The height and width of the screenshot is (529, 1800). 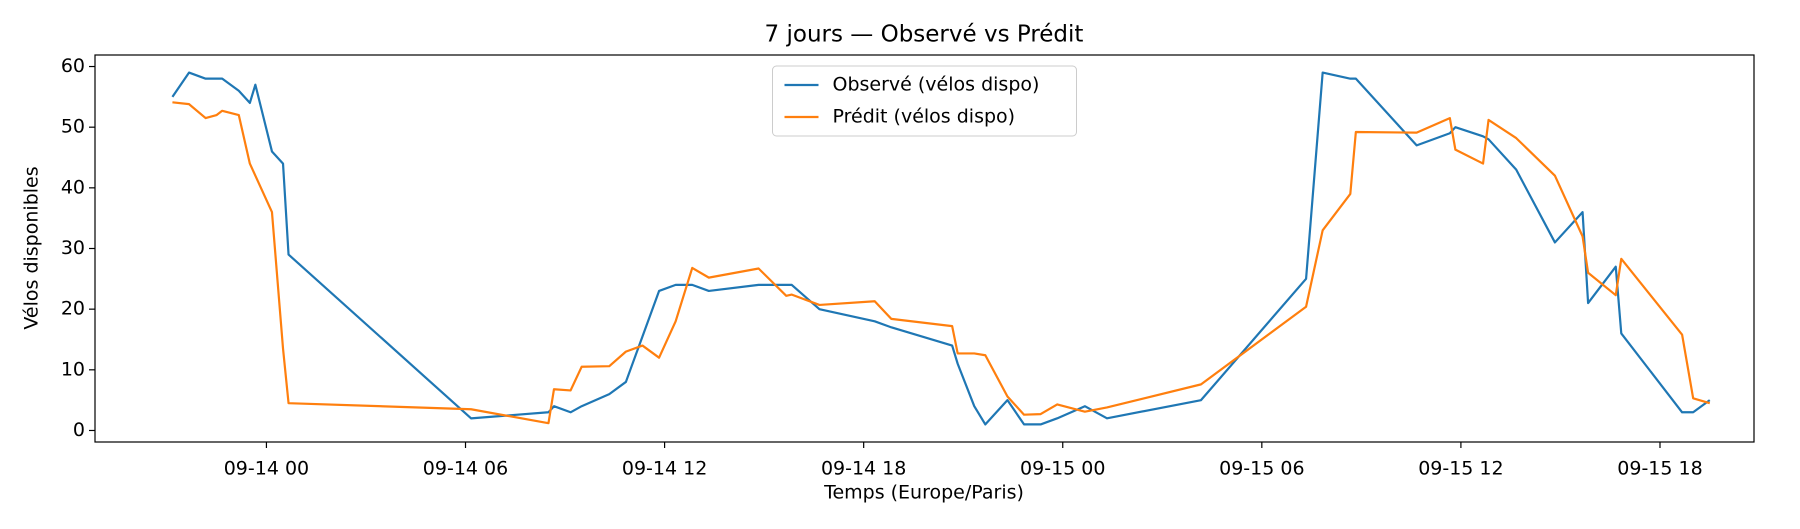 I want to click on x-tick-label: 09-15 12, so click(x=1460, y=469).